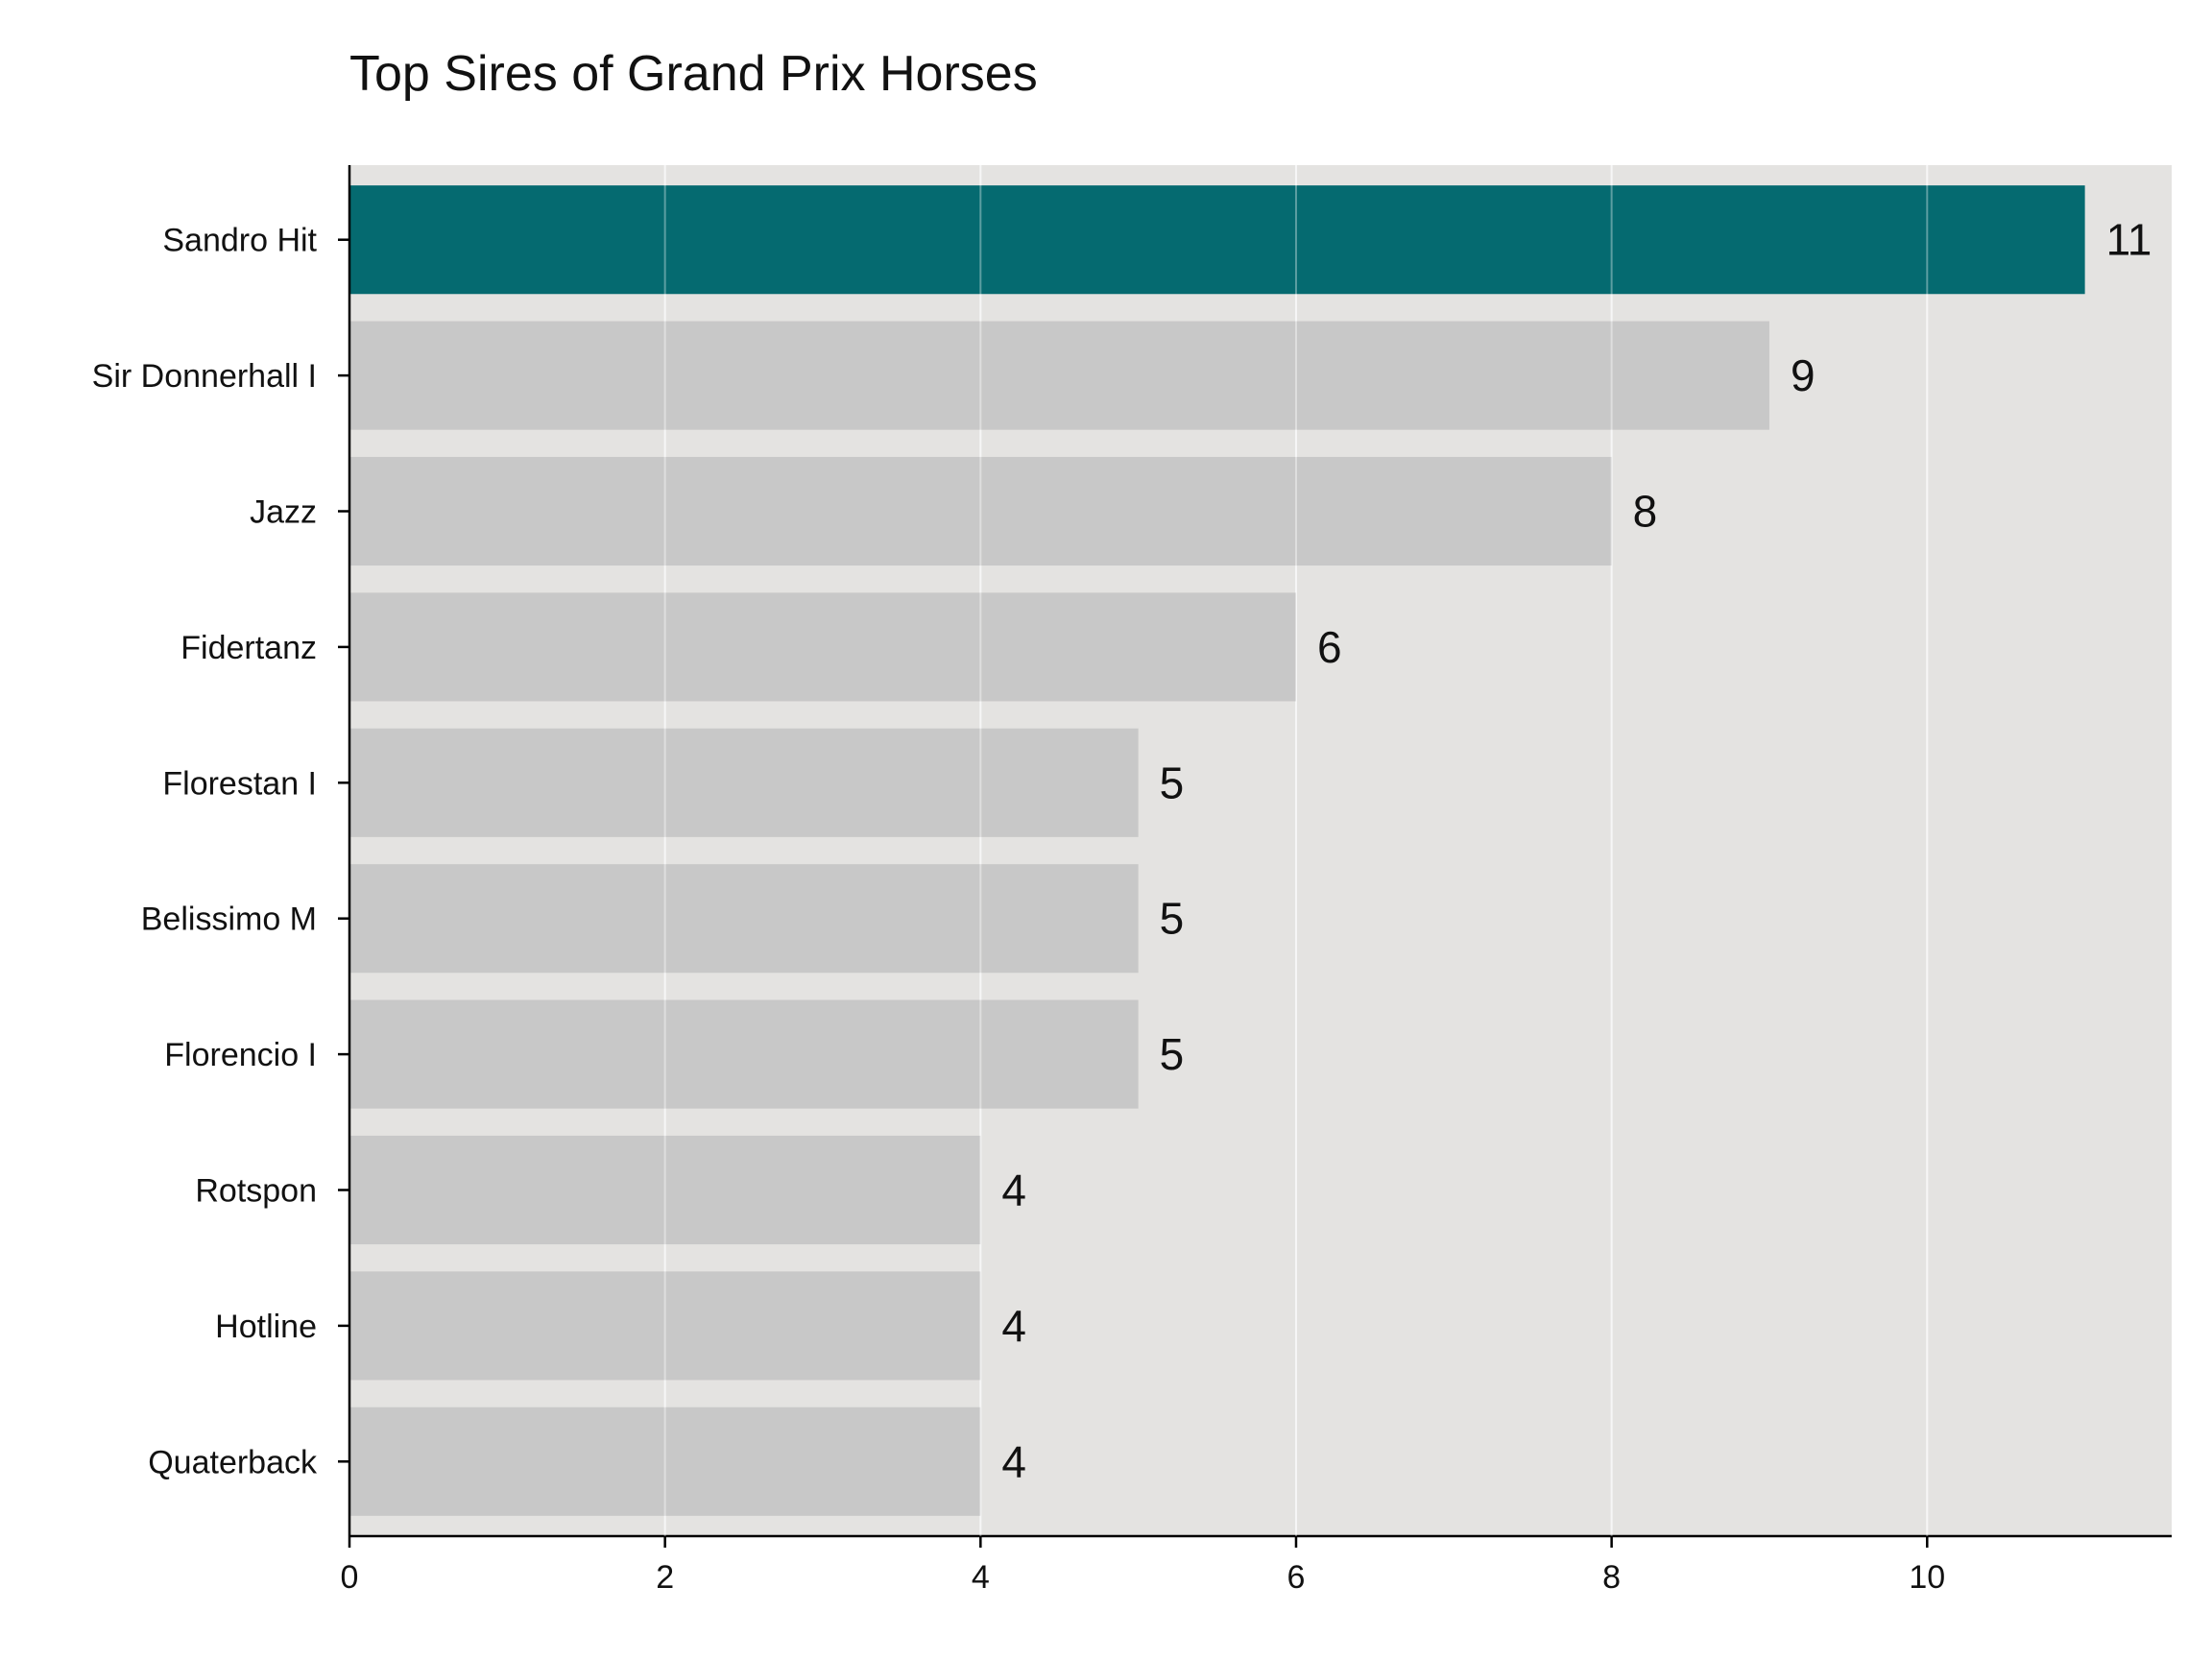 This screenshot has height=1659, width=2212. Describe the element at coordinates (248, 648) in the screenshot. I see `category-label: Fidertanz` at that location.